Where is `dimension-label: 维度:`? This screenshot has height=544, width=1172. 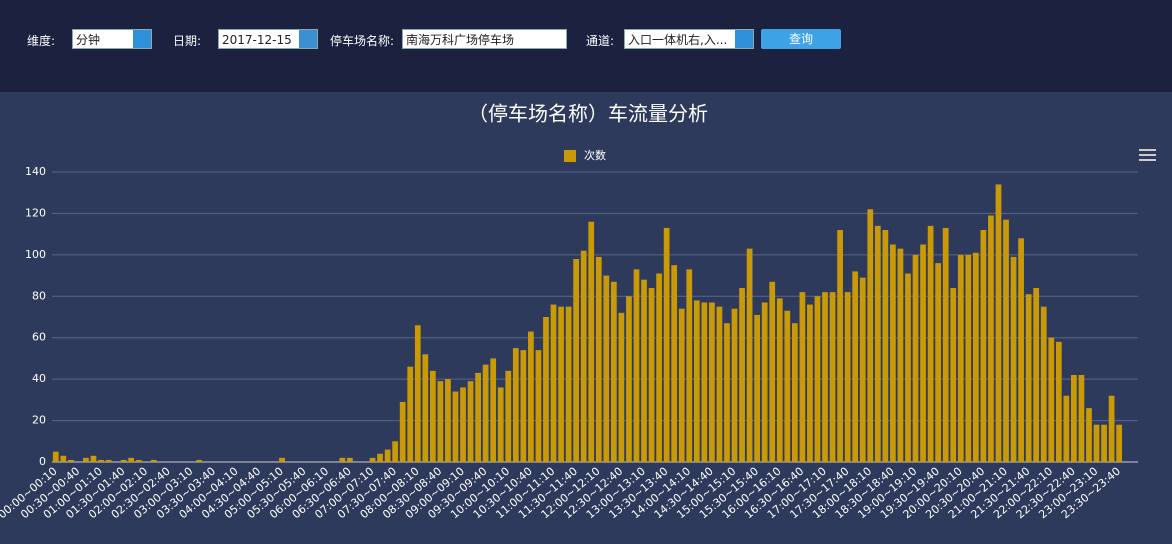 dimension-label: 维度: is located at coordinates (41, 41).